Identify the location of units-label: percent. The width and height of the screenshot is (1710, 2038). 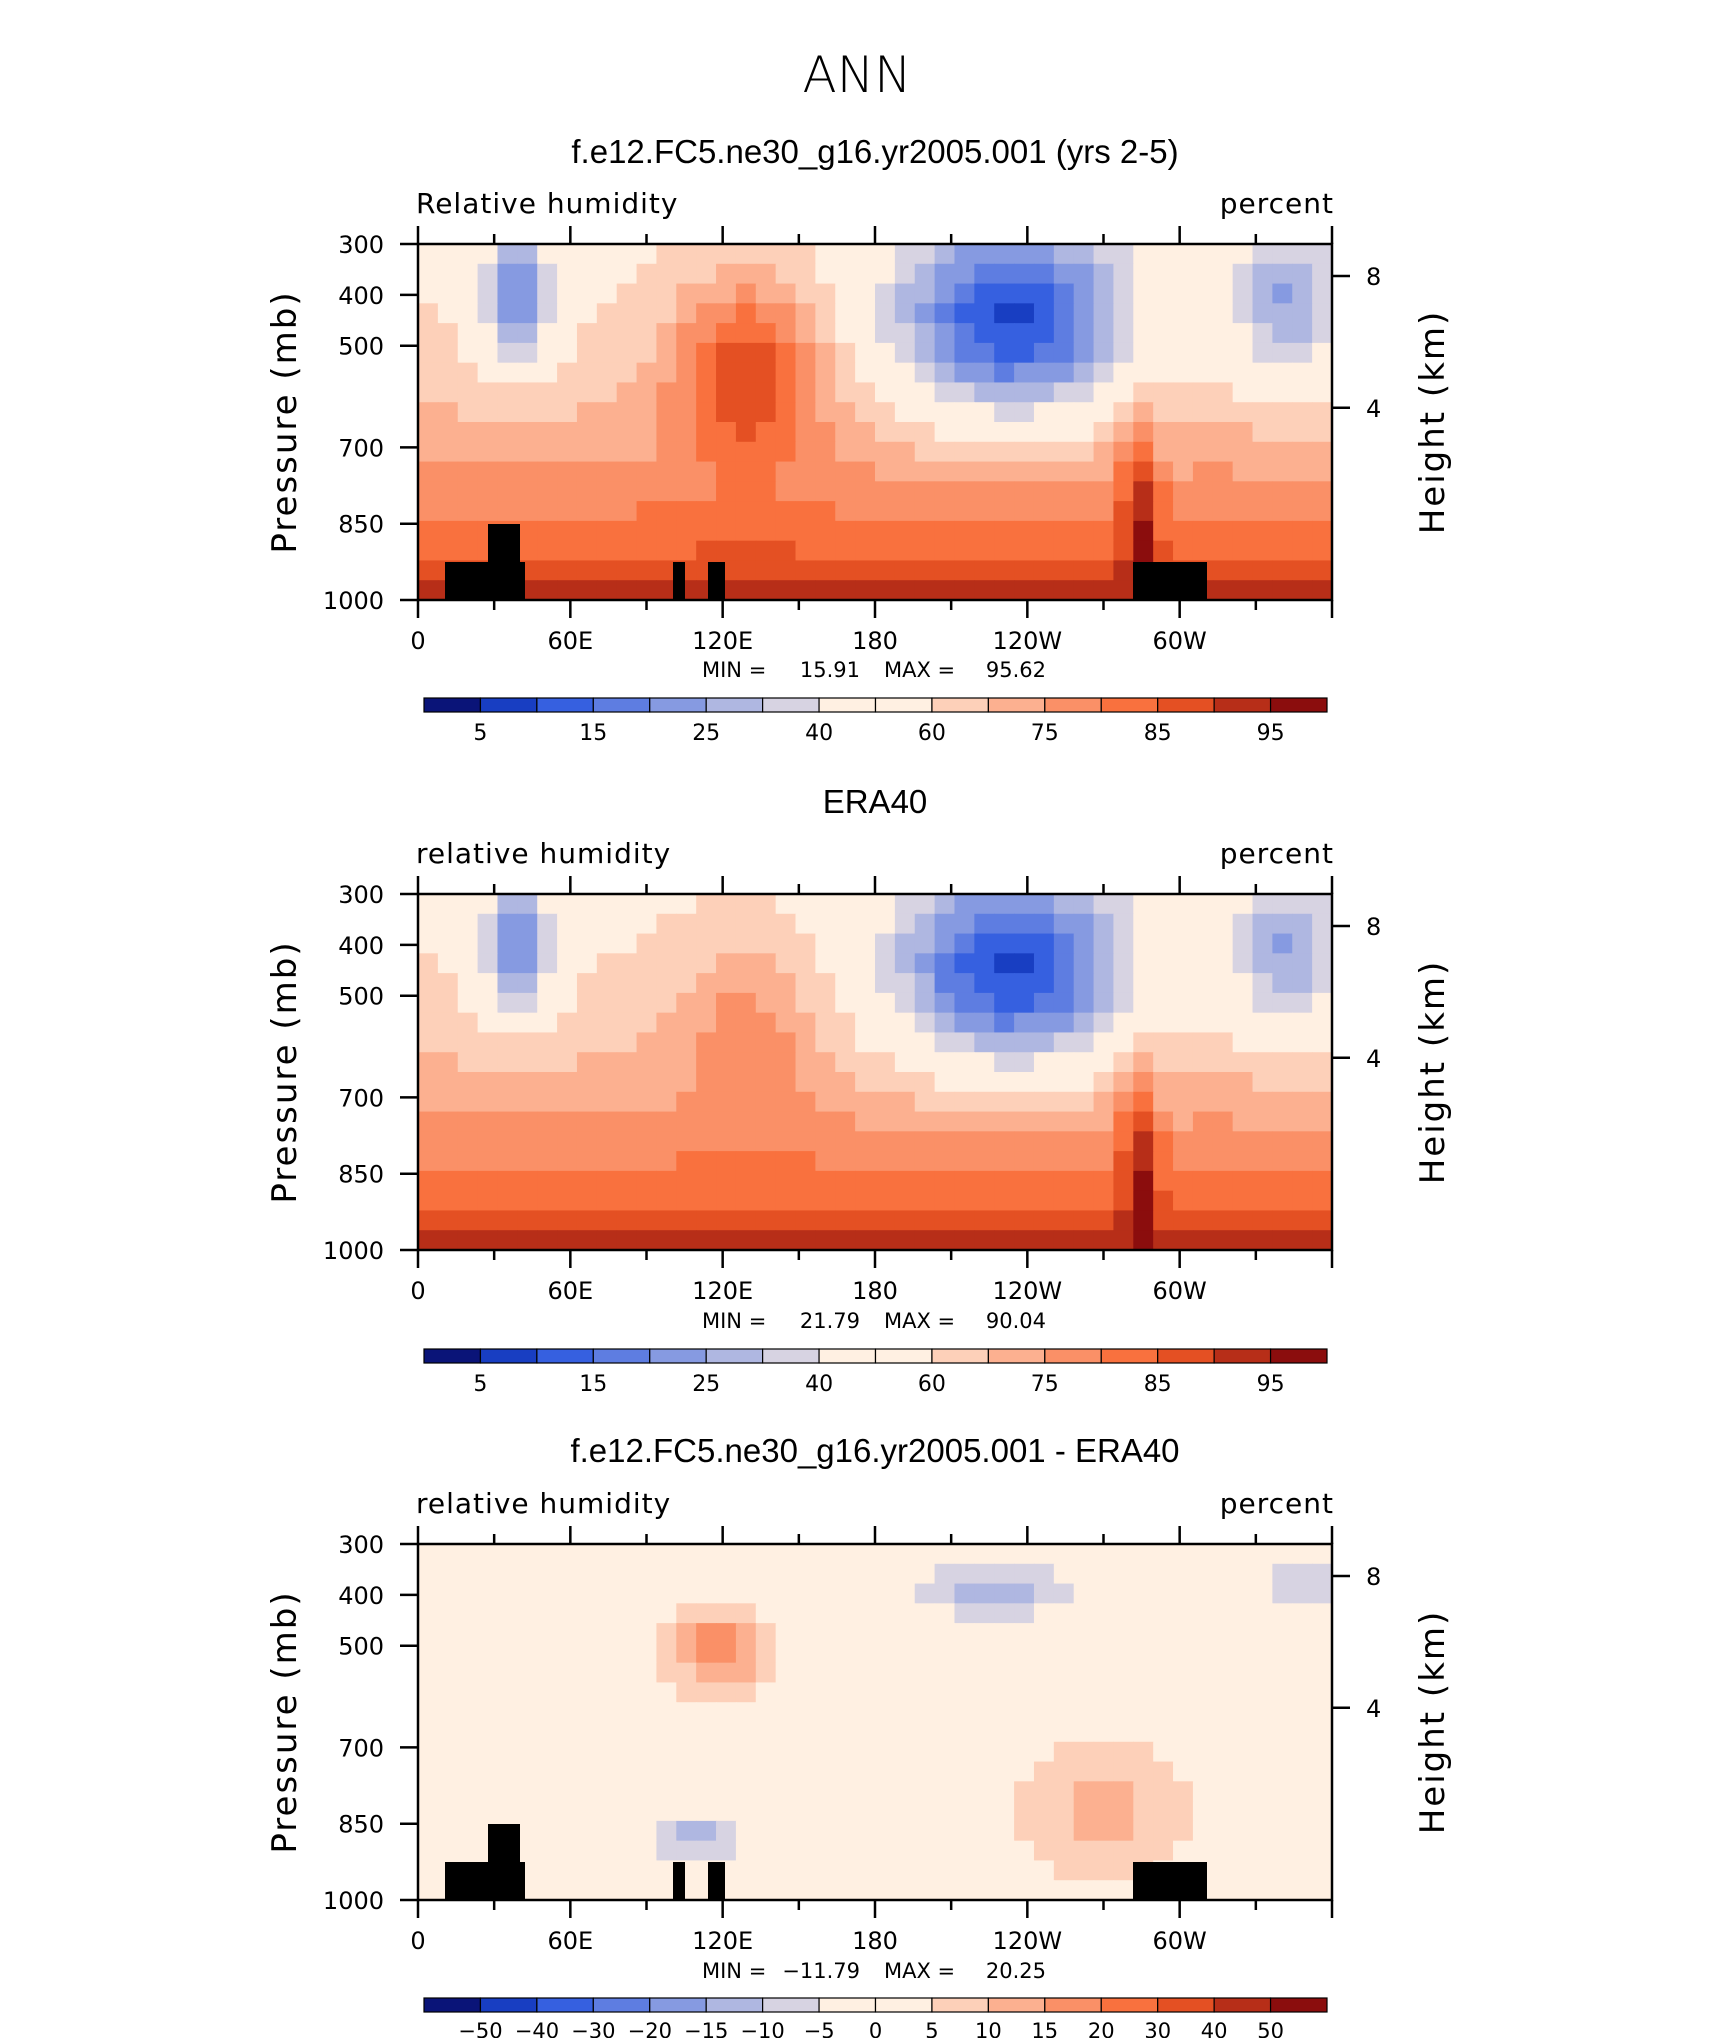
(1277, 1503).